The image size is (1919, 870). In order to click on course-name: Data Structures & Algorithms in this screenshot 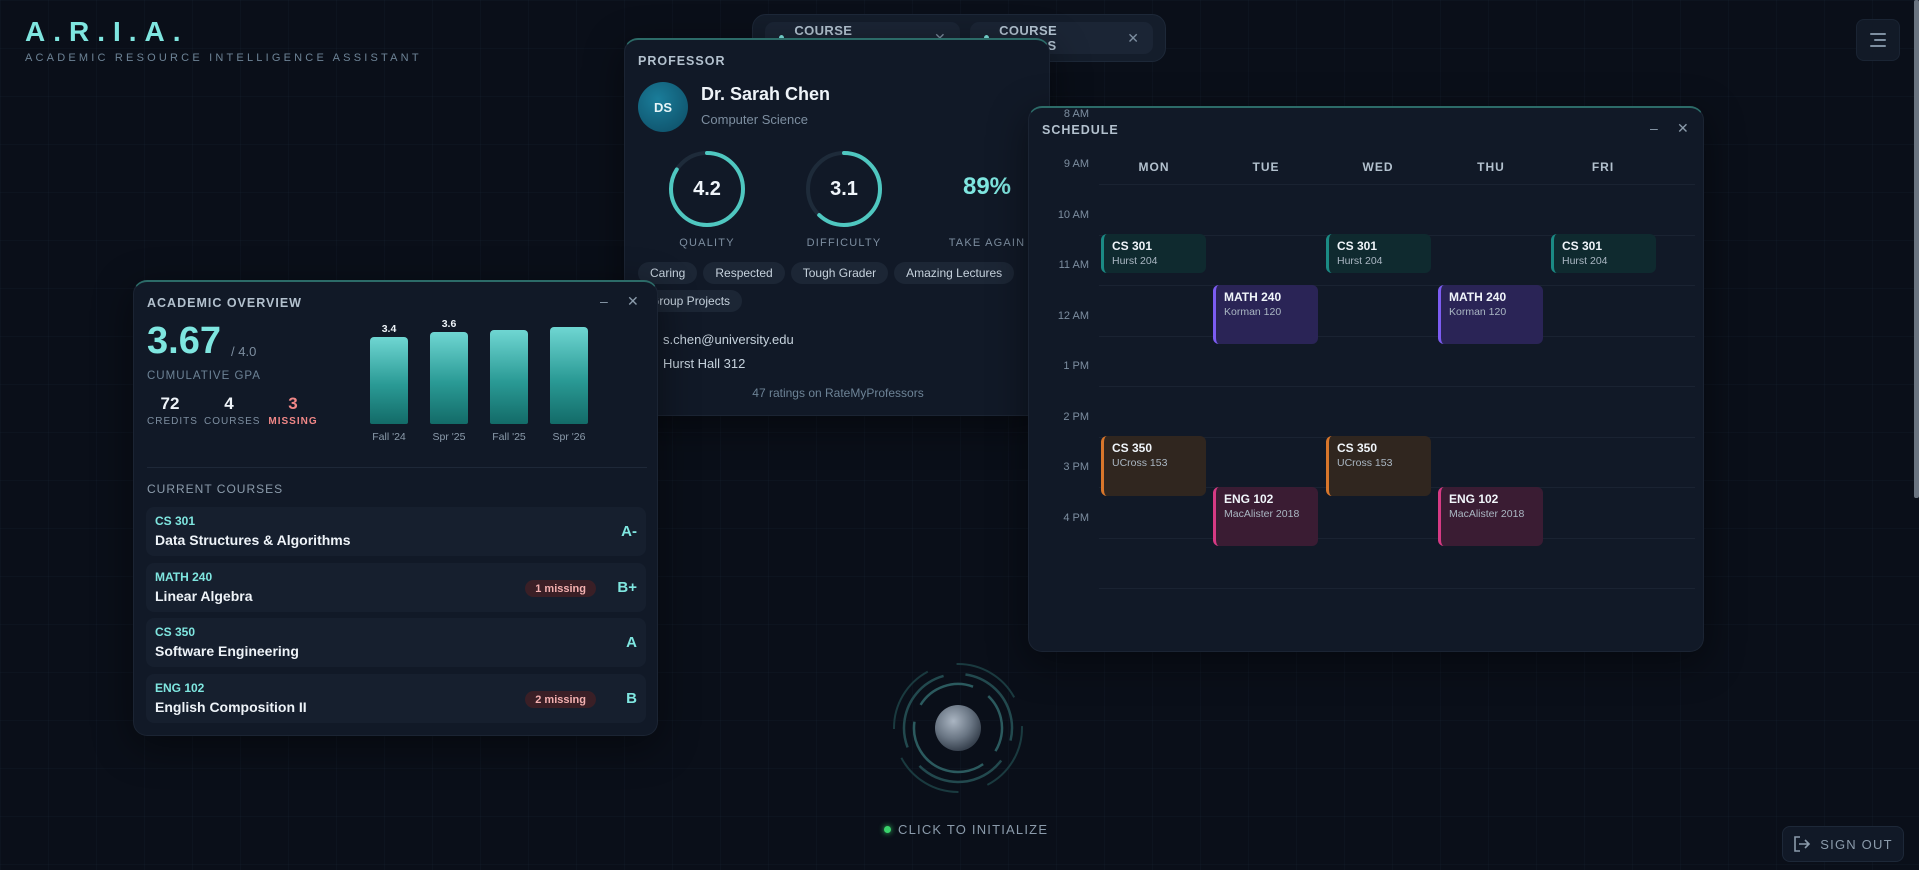, I will do `click(253, 540)`.